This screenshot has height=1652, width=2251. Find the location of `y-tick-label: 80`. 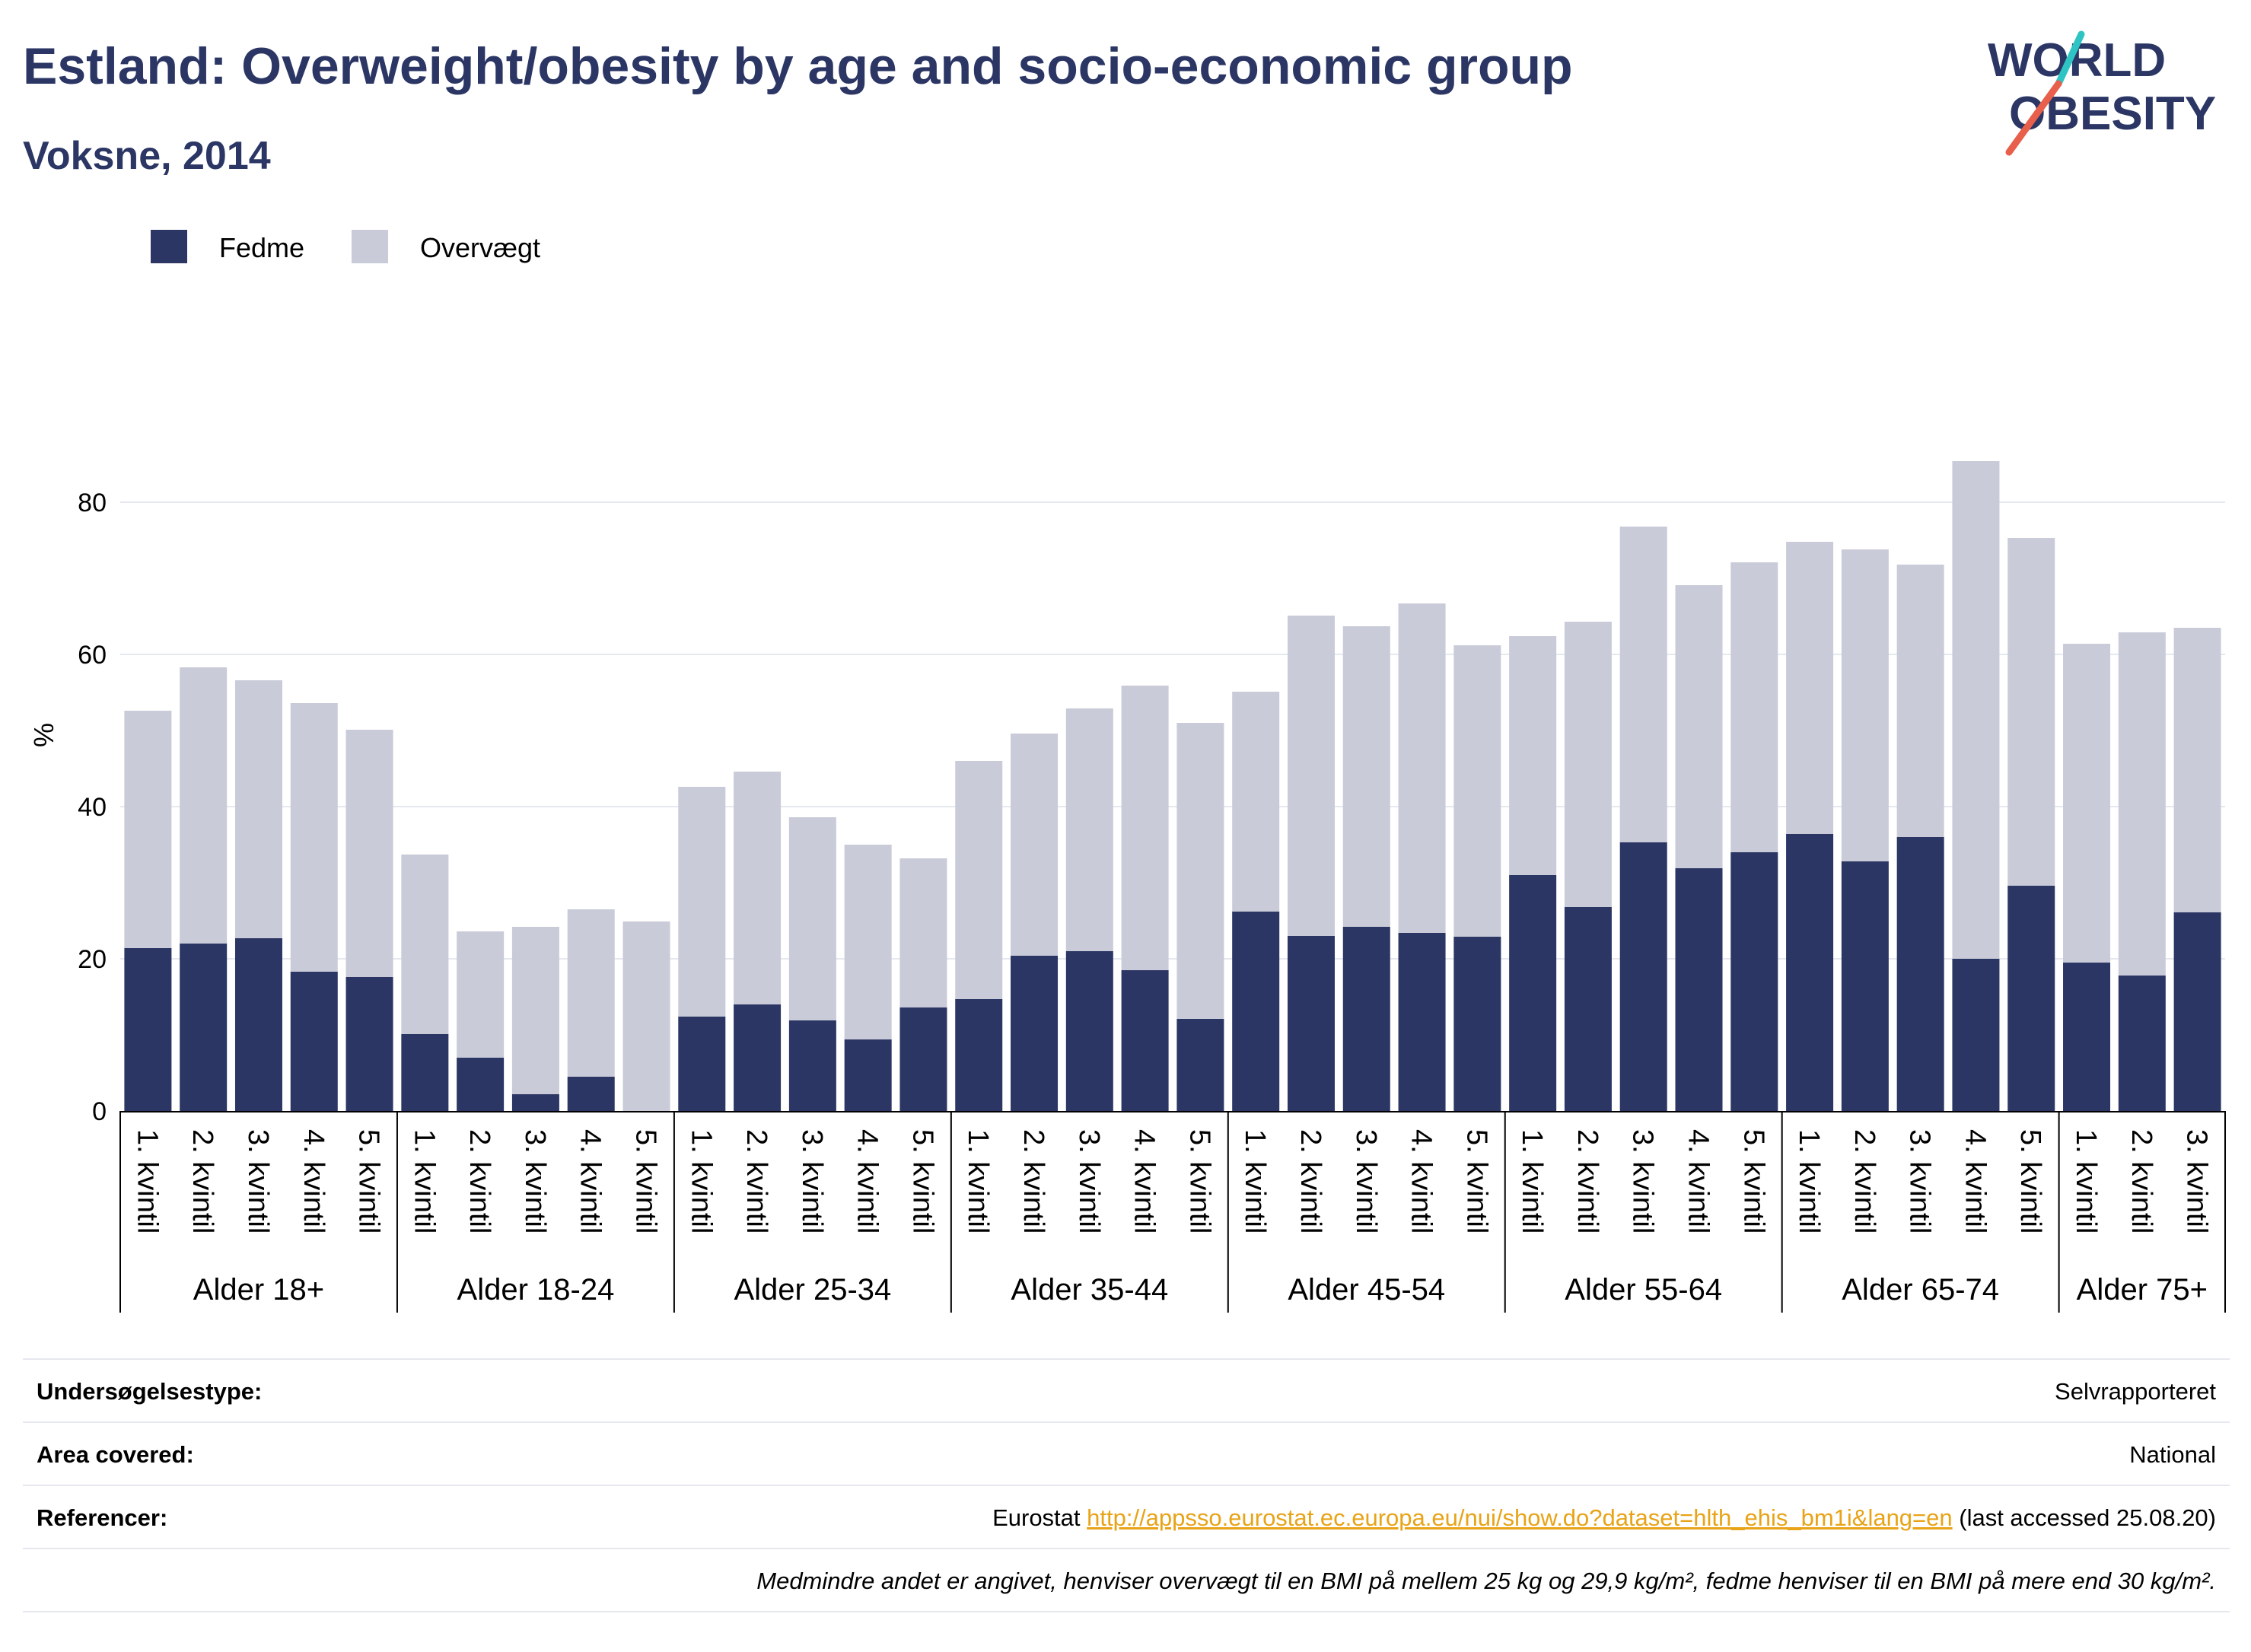

y-tick-label: 80 is located at coordinates (92, 503).